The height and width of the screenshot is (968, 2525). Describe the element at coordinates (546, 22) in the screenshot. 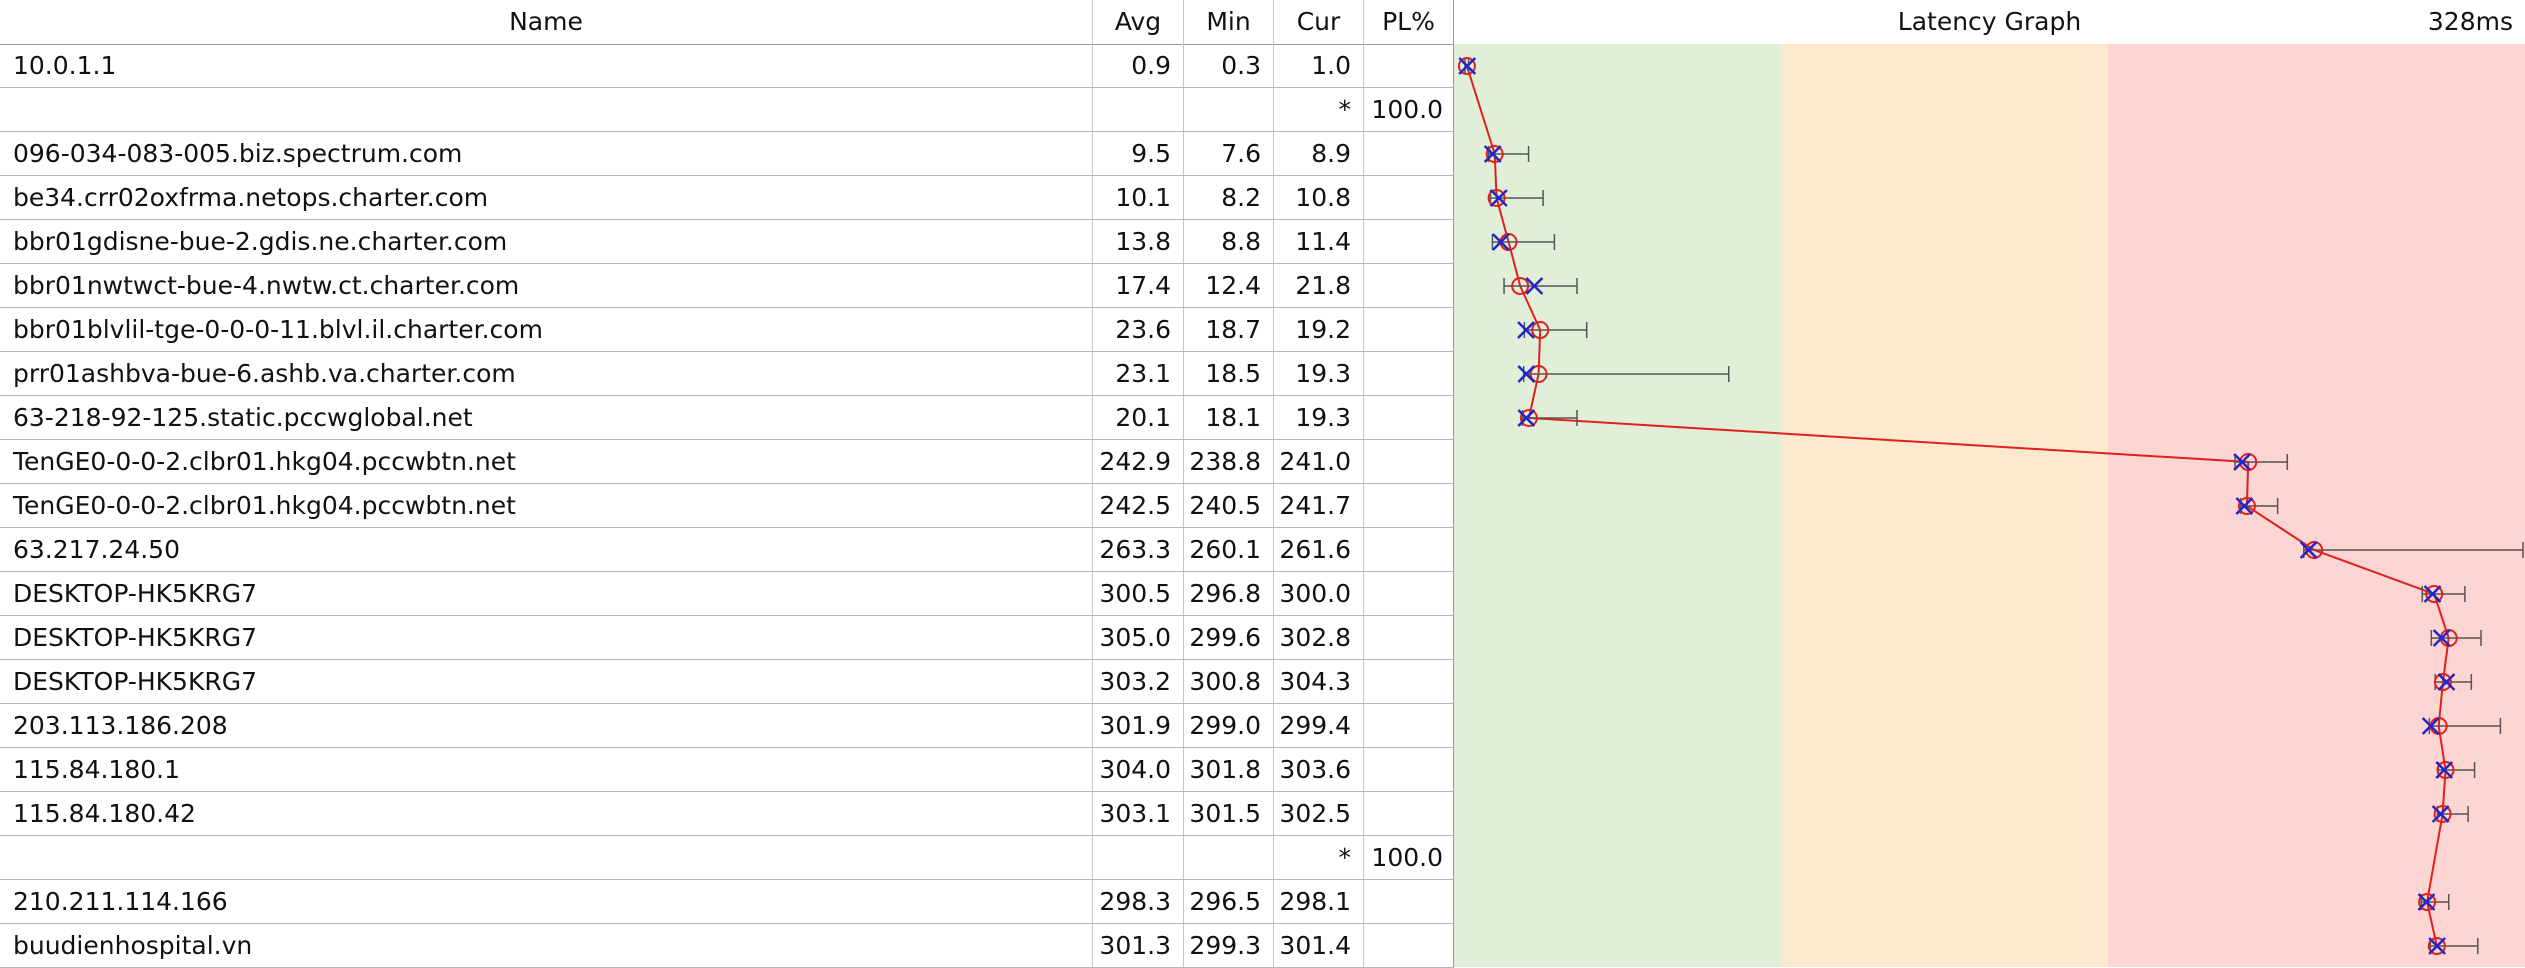

I see `column-header-name: Name` at that location.